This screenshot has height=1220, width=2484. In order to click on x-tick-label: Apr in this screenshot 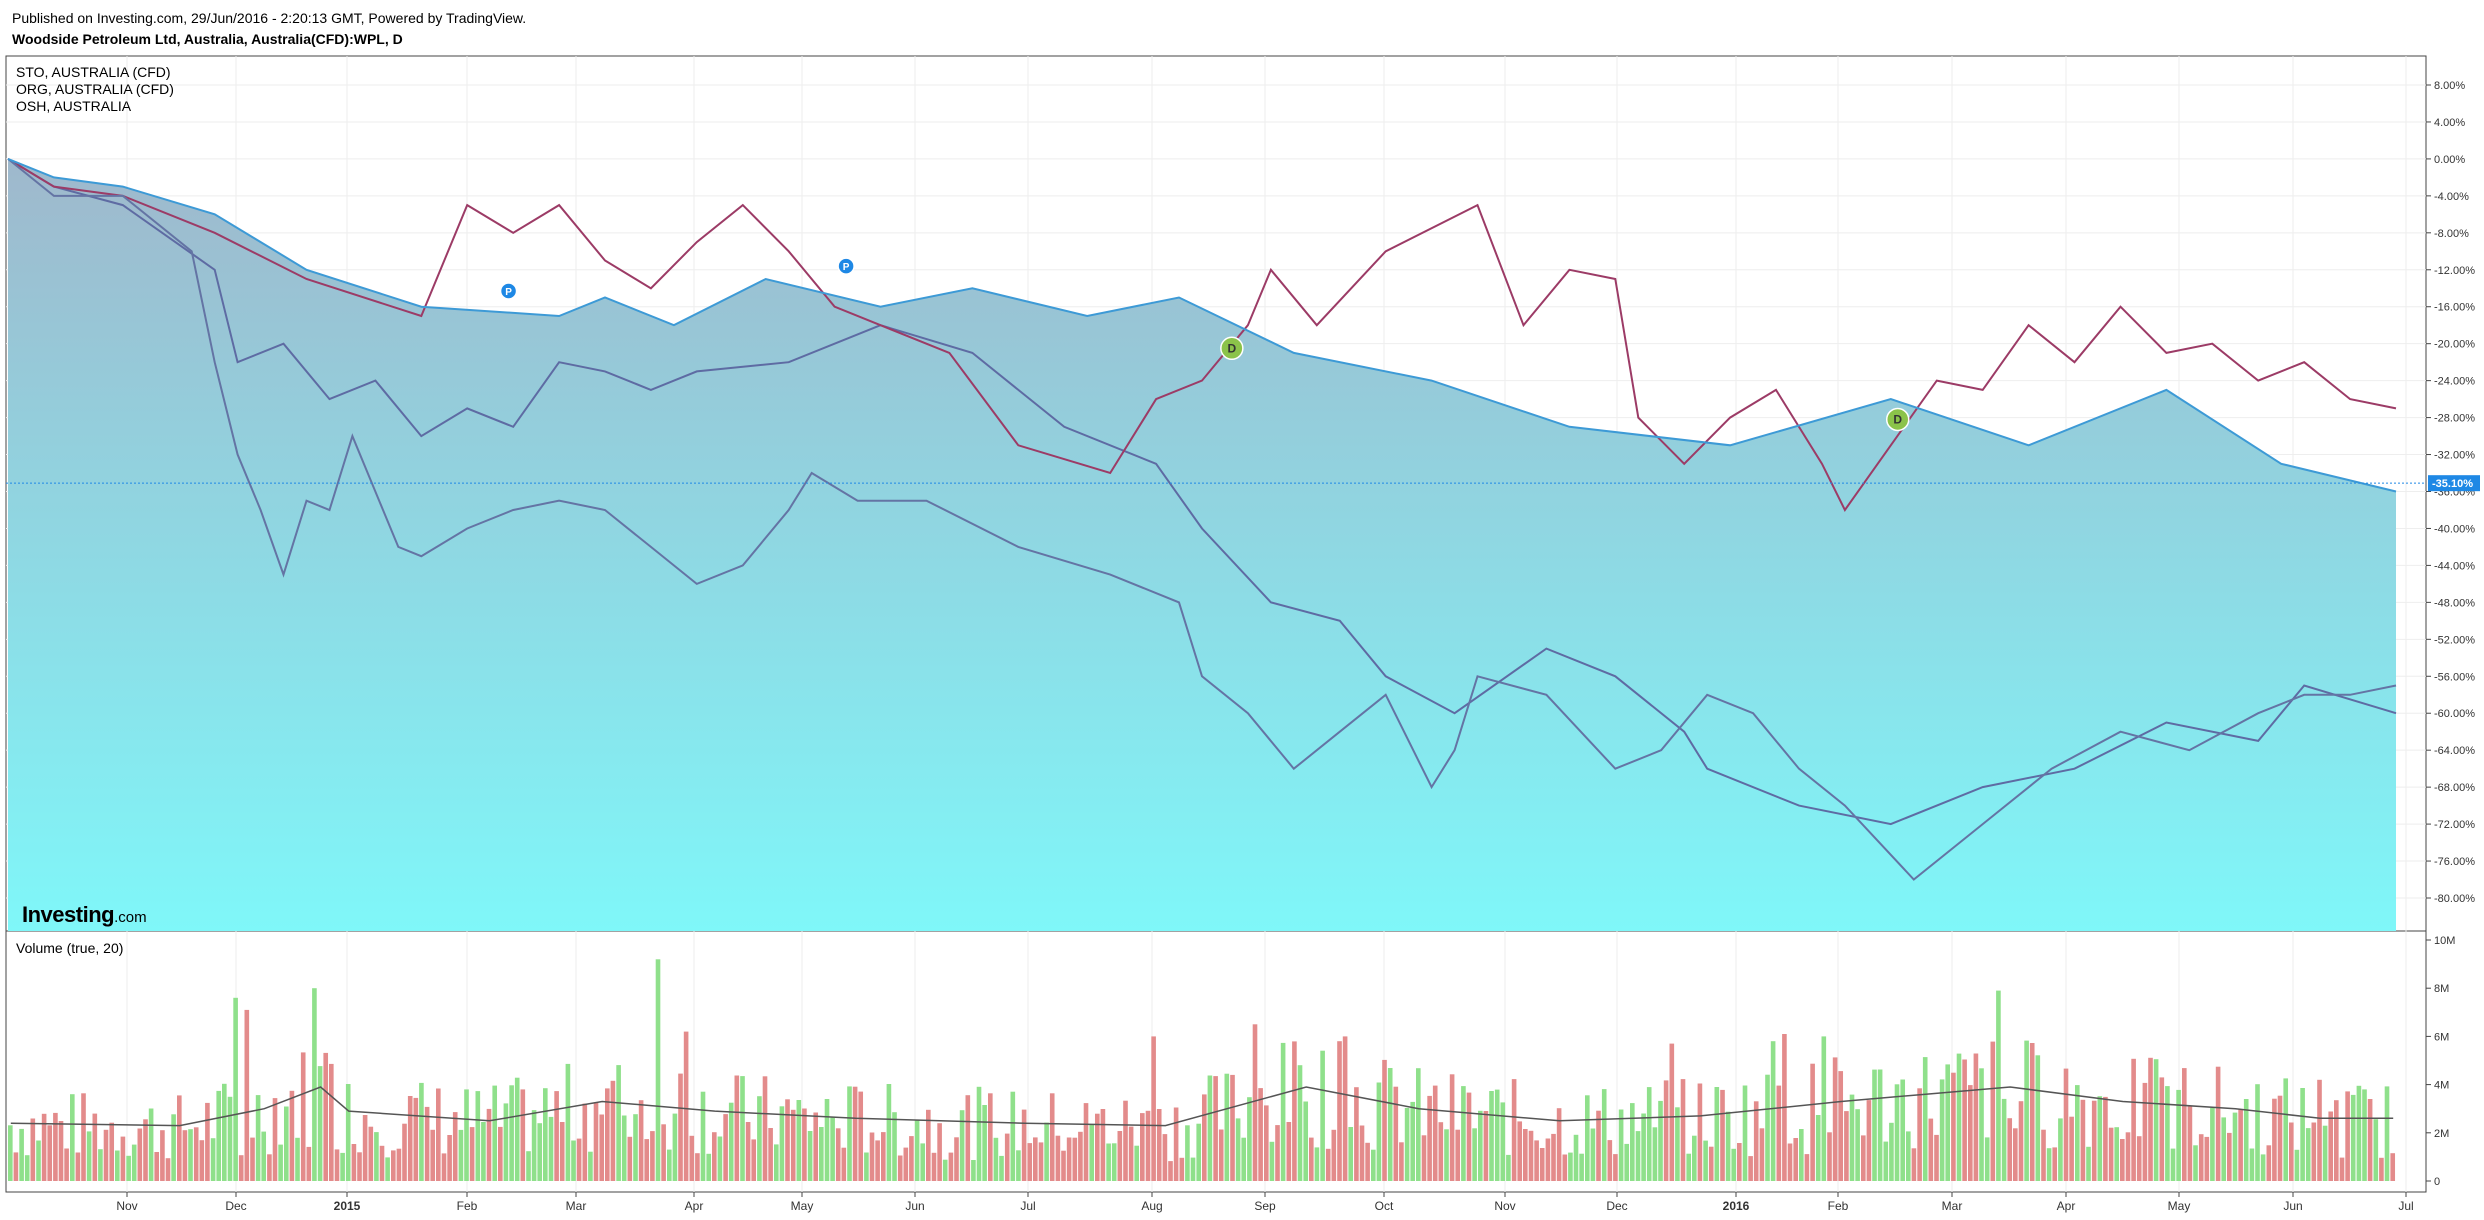, I will do `click(694, 1206)`.